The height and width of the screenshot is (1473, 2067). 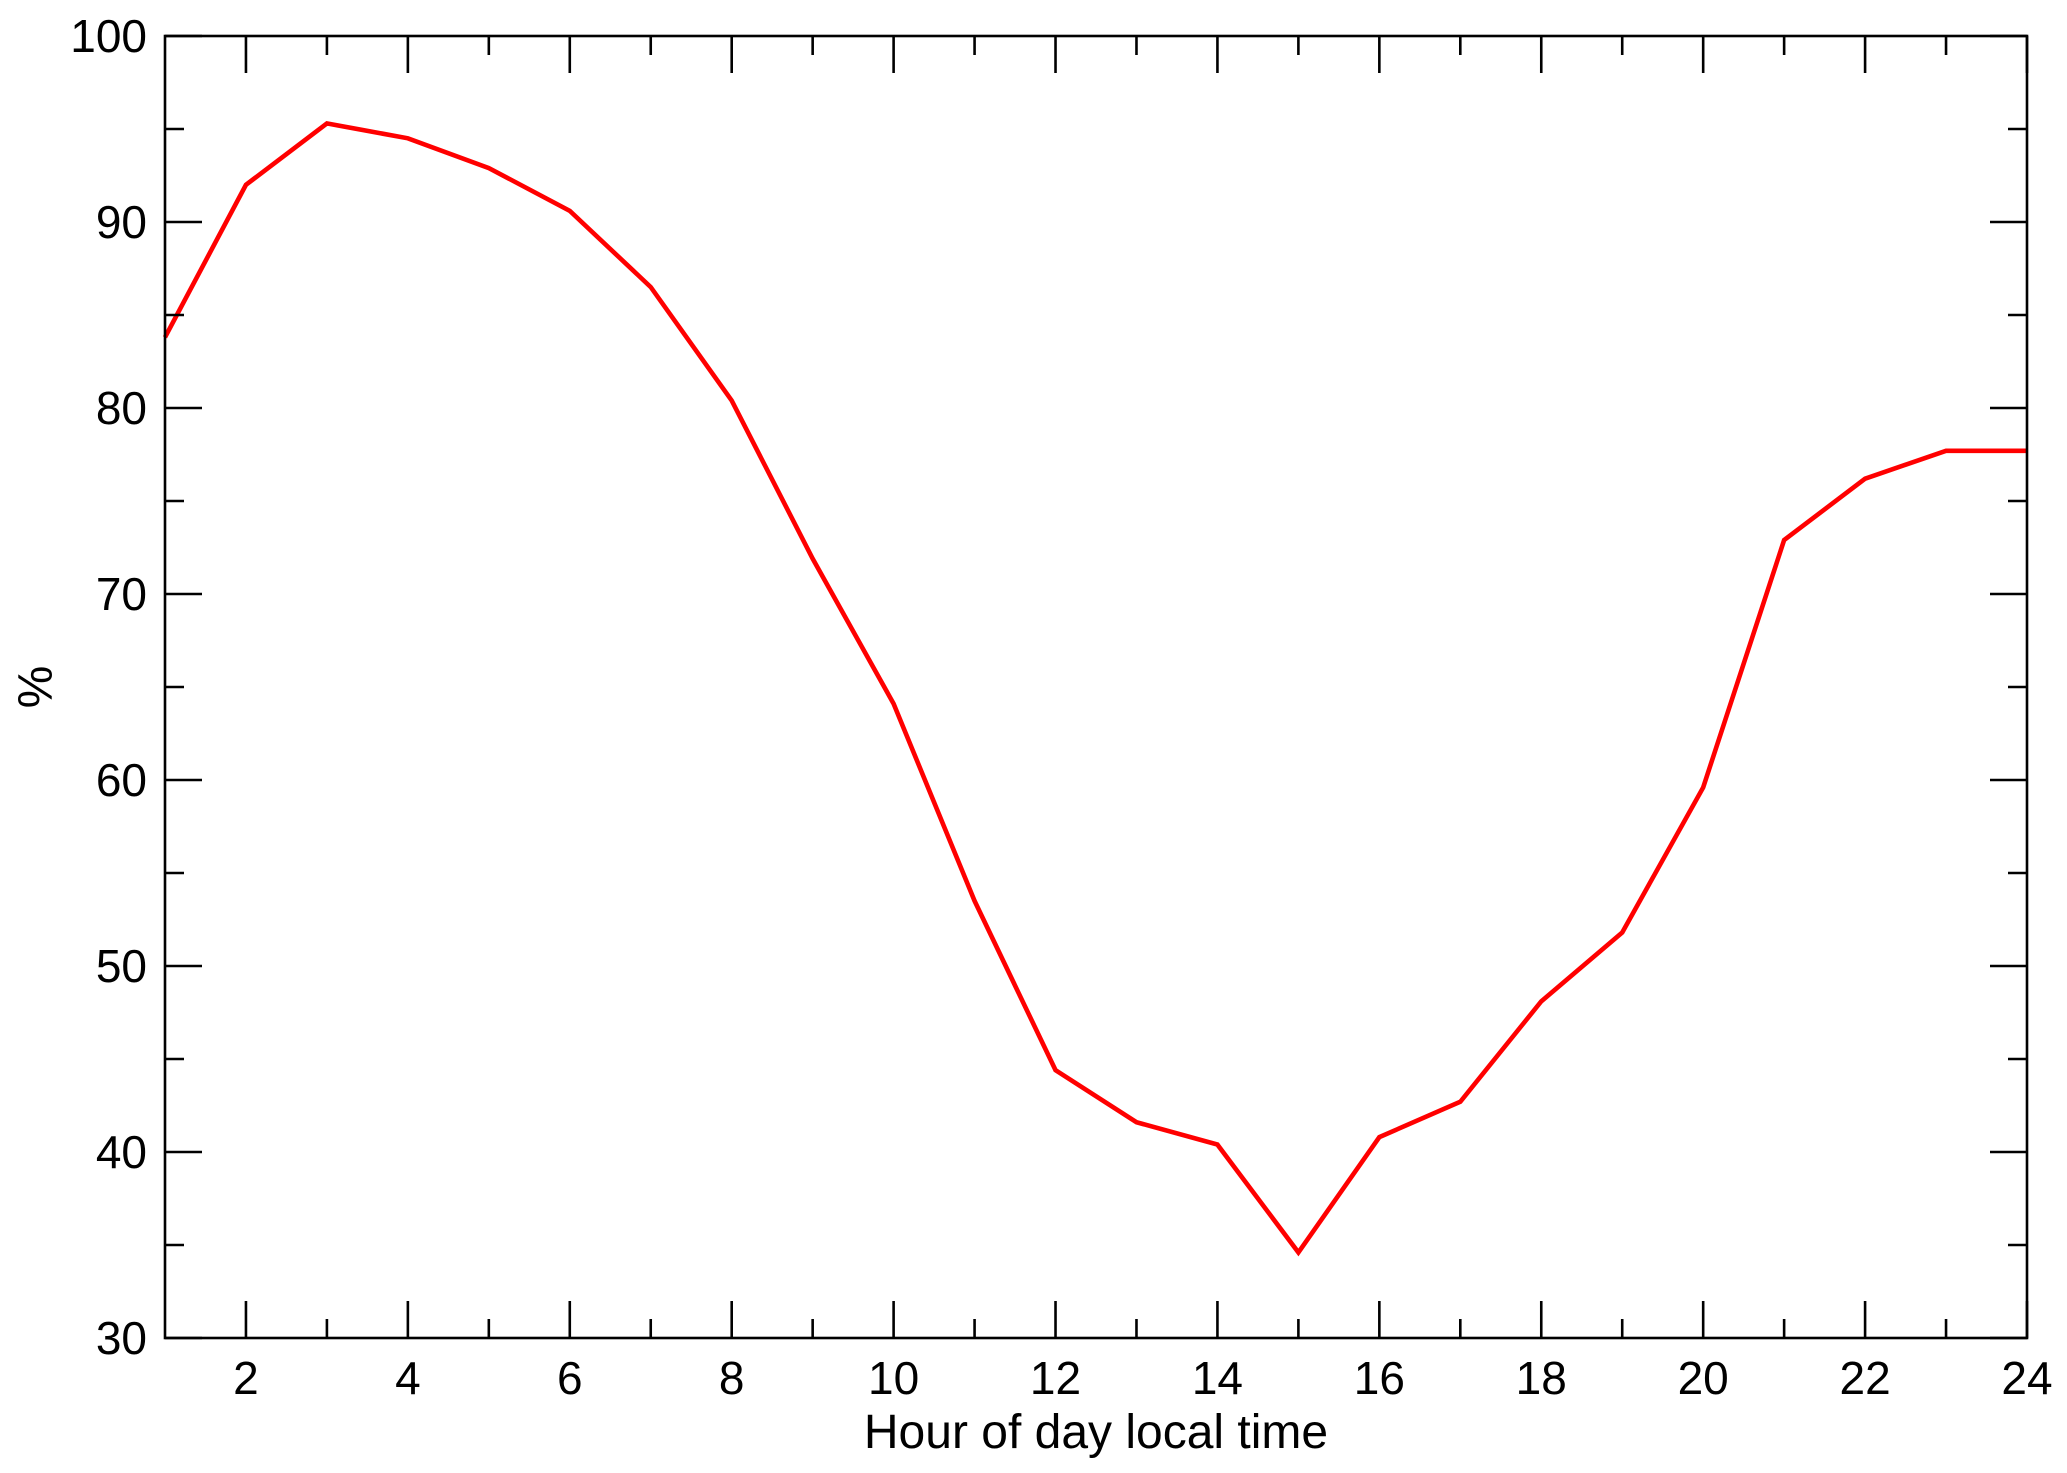 What do you see at coordinates (1142, 1378) in the screenshot?
I see `x-tick-labels: 2 4 6 8 10 12 14 16 18 20 22 24` at bounding box center [1142, 1378].